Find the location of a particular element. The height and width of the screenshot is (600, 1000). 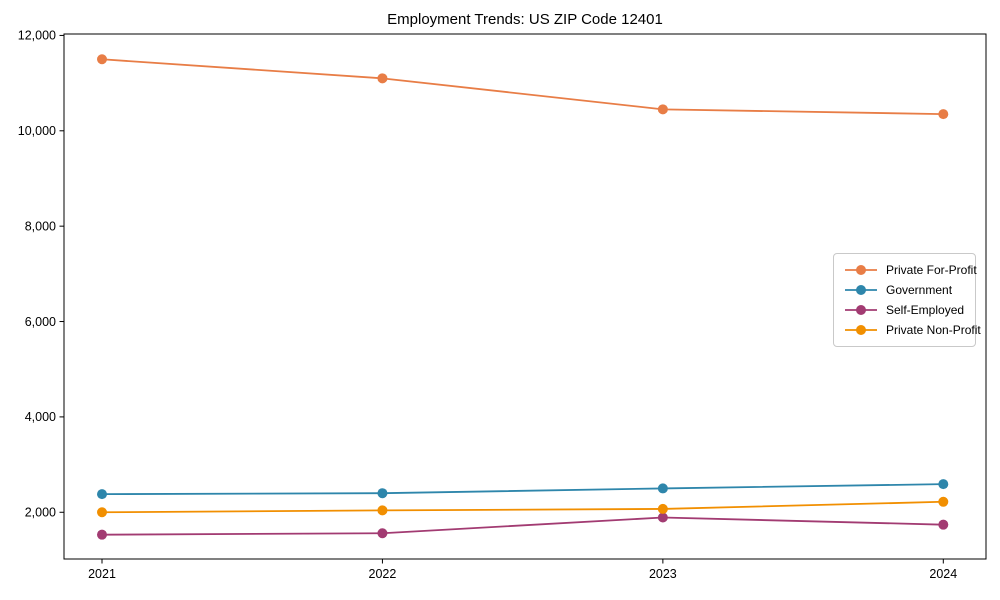

y-tick-label: 12,000 is located at coordinates (37, 36).